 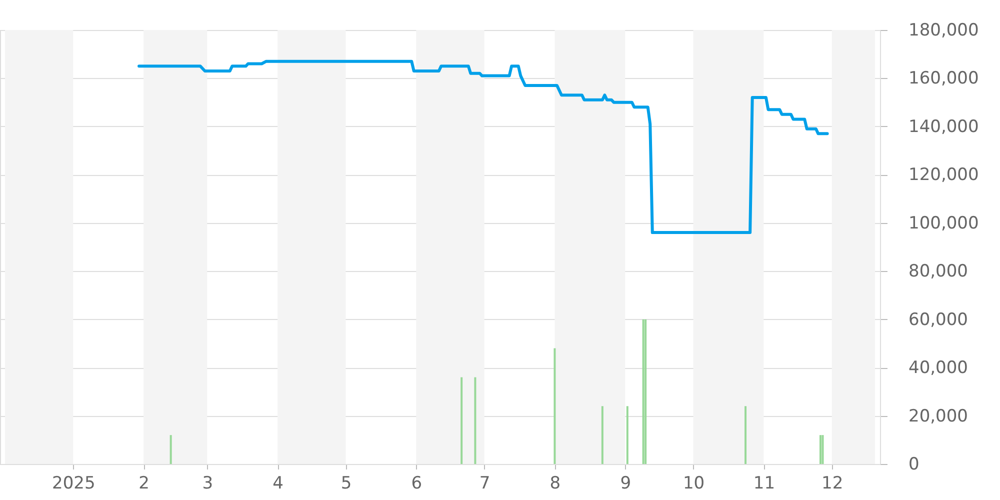 What do you see at coordinates (144, 484) in the screenshot?
I see `x-tick-label: 2` at bounding box center [144, 484].